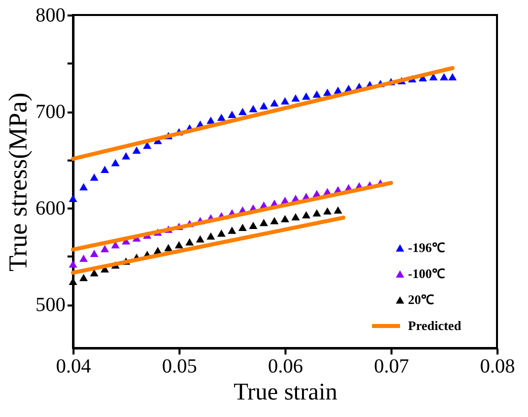 The image size is (528, 417). I want to click on y-tick-label: 500, so click(51, 305).